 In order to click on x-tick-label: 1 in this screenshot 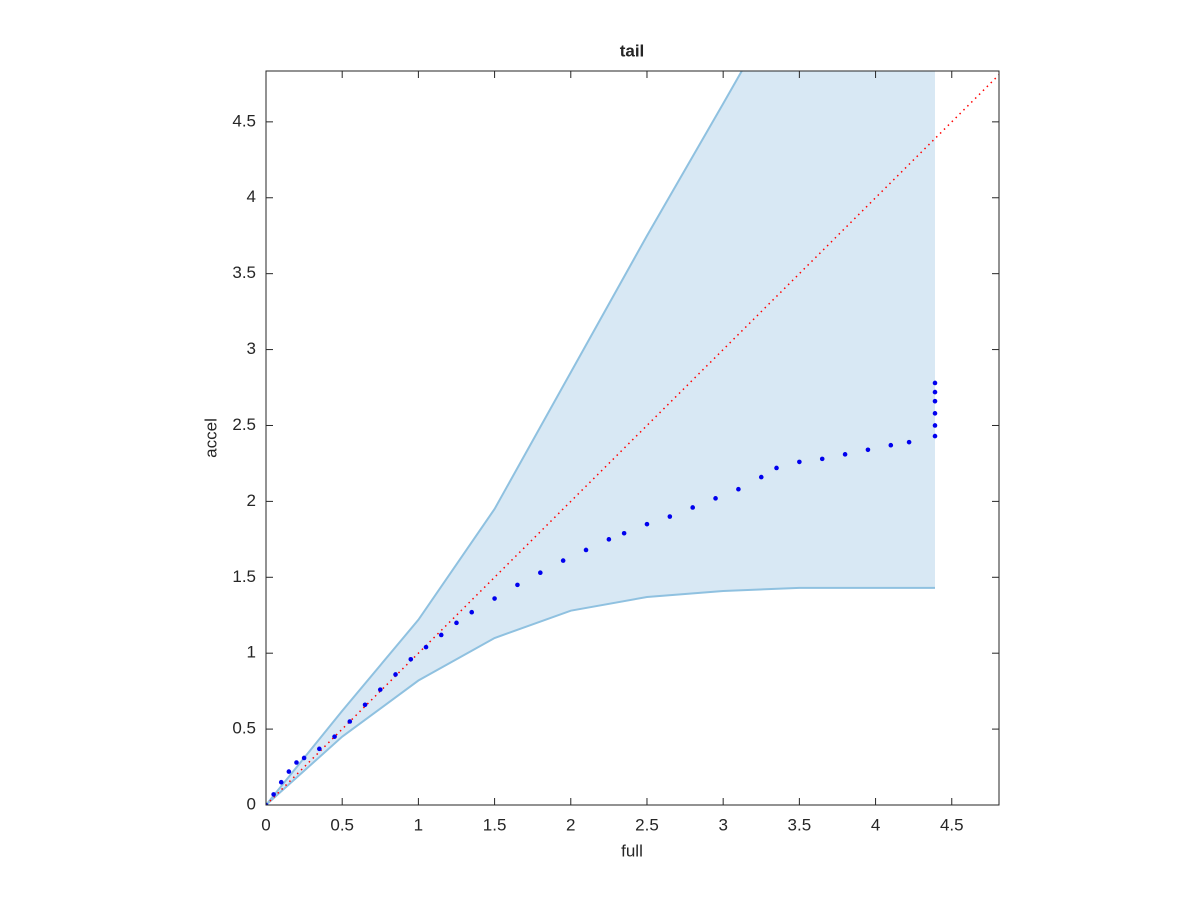, I will do `click(418, 824)`.